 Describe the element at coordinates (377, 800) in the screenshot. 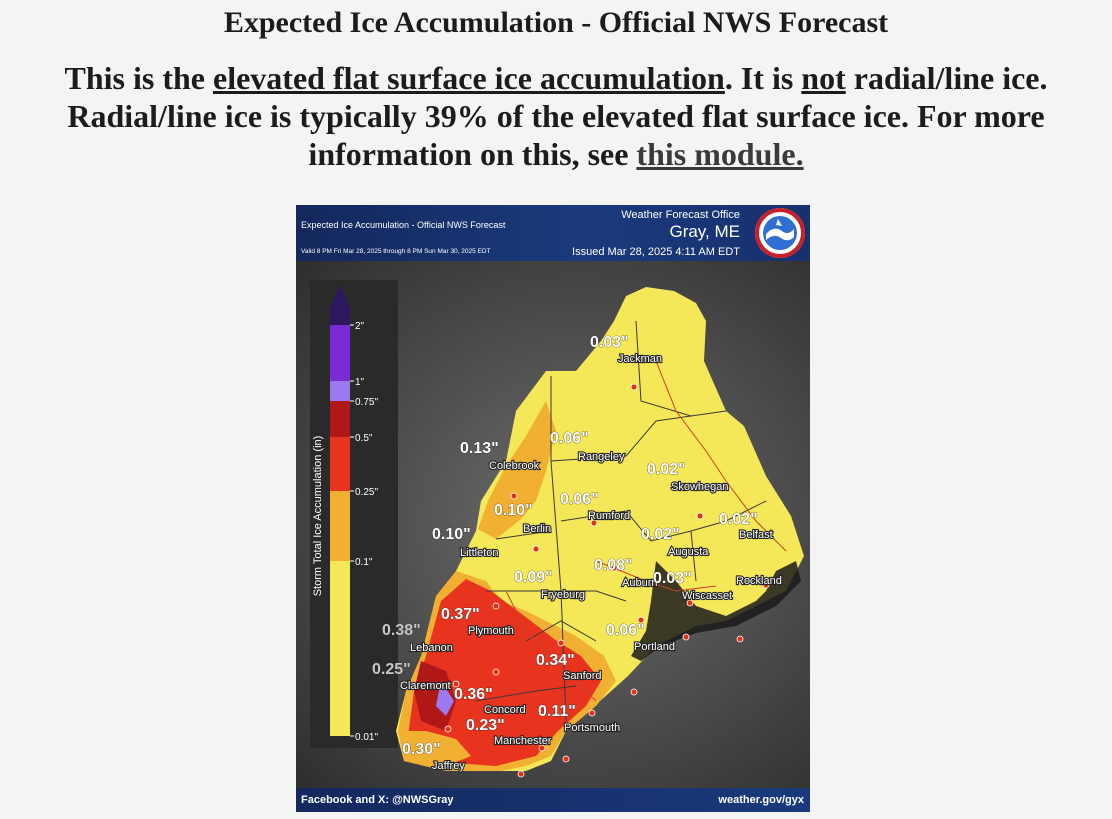

I see `map-footer-social: Facebook and X: @NWSGray` at that location.